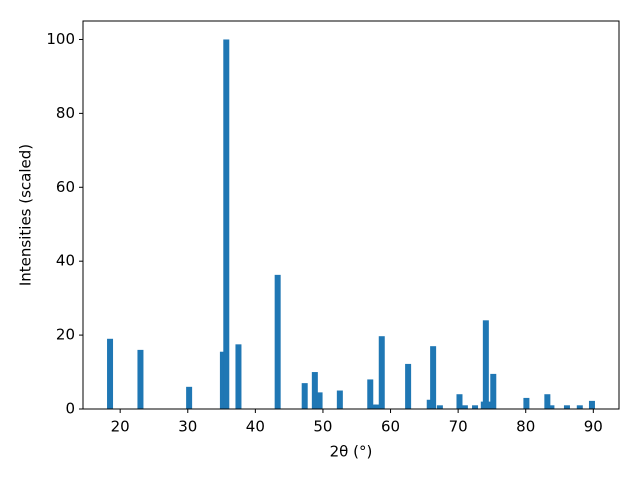 The image size is (640, 480). Describe the element at coordinates (120, 427) in the screenshot. I see `x-tick-label: 20` at that location.